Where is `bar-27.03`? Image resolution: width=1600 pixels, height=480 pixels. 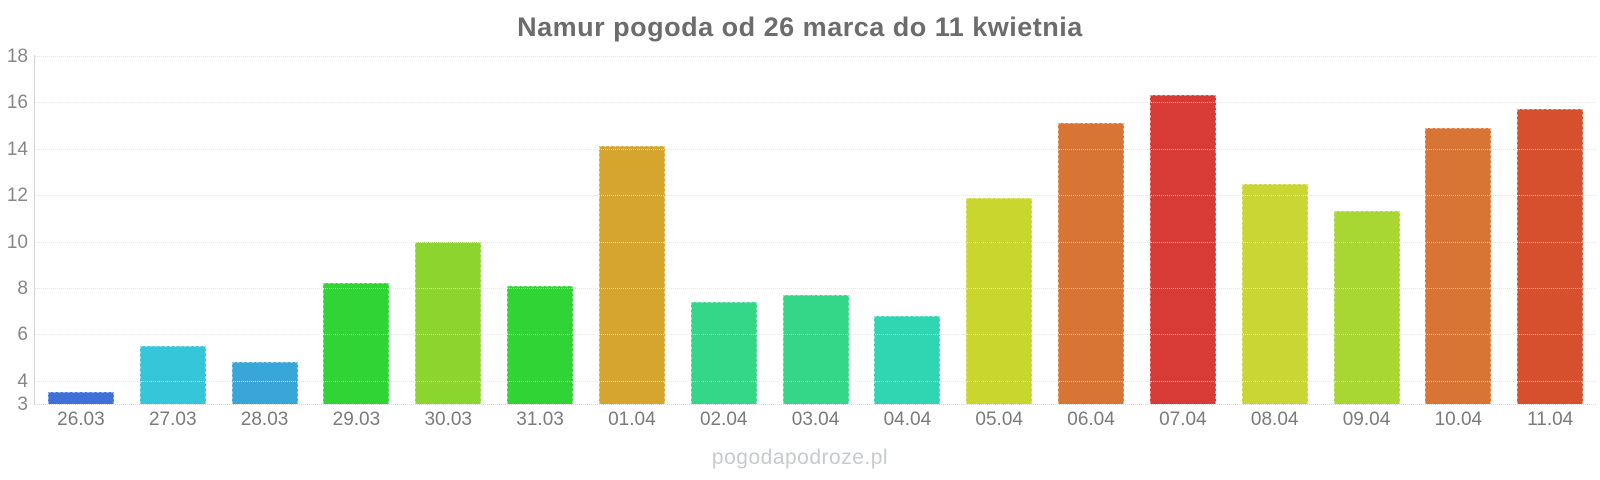 bar-27.03 is located at coordinates (172, 375).